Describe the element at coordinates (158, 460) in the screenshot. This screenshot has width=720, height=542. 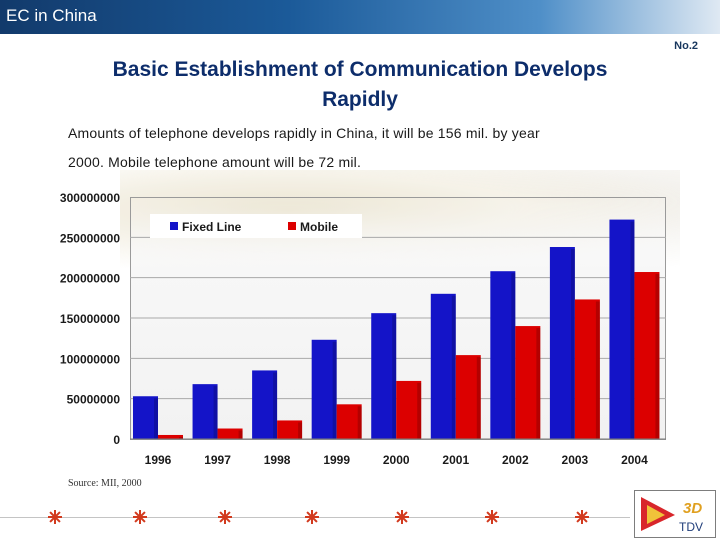
I see `x-tick-label: 1996` at that location.